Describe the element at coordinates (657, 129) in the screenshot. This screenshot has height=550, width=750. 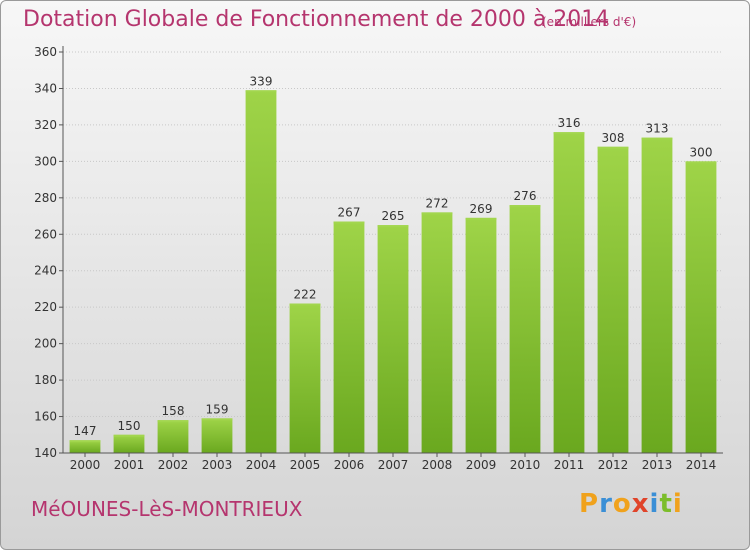
I see `data-label: 313` at that location.